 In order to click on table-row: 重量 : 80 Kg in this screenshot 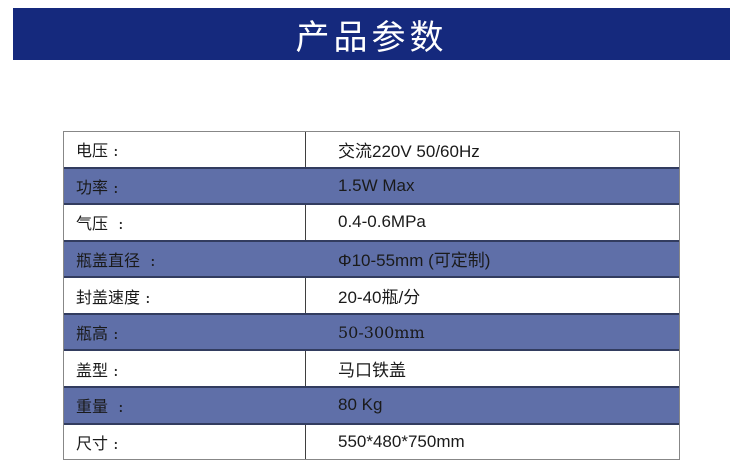, I will do `click(371, 405)`.